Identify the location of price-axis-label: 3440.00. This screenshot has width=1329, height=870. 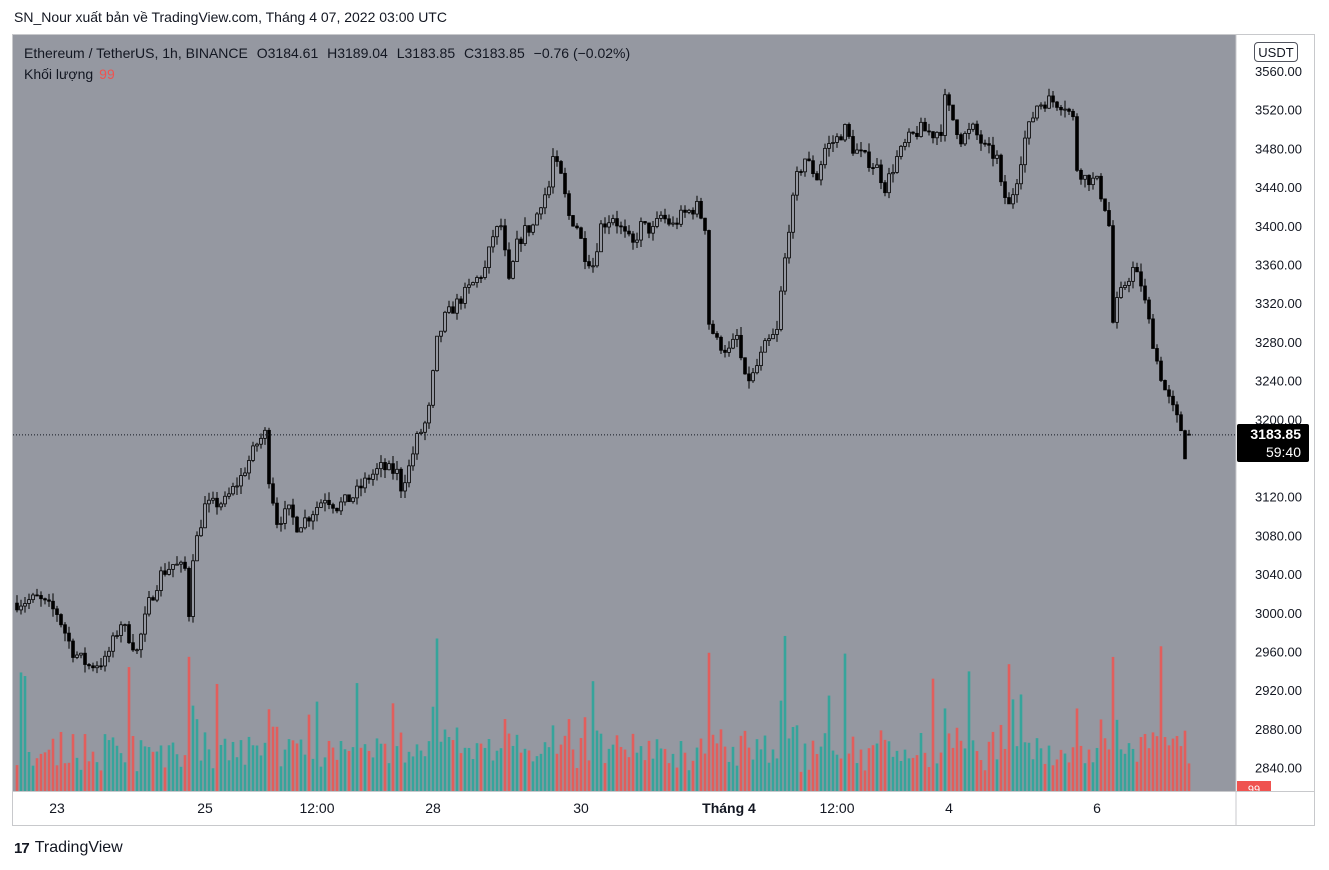
(1278, 187).